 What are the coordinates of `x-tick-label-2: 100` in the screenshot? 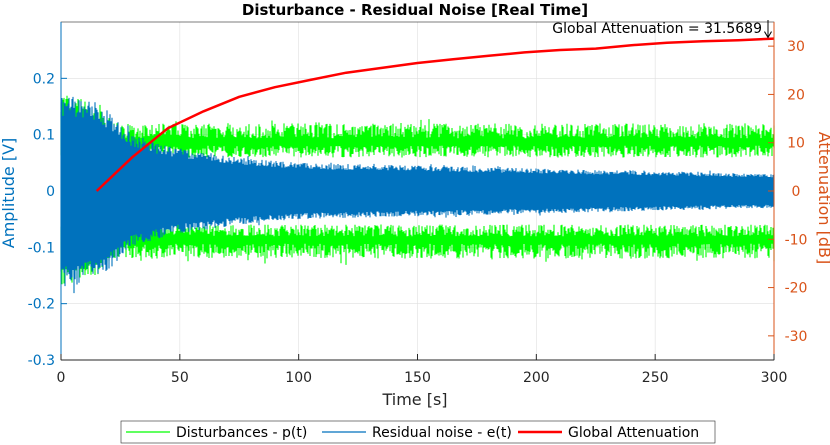 It's located at (298, 378).